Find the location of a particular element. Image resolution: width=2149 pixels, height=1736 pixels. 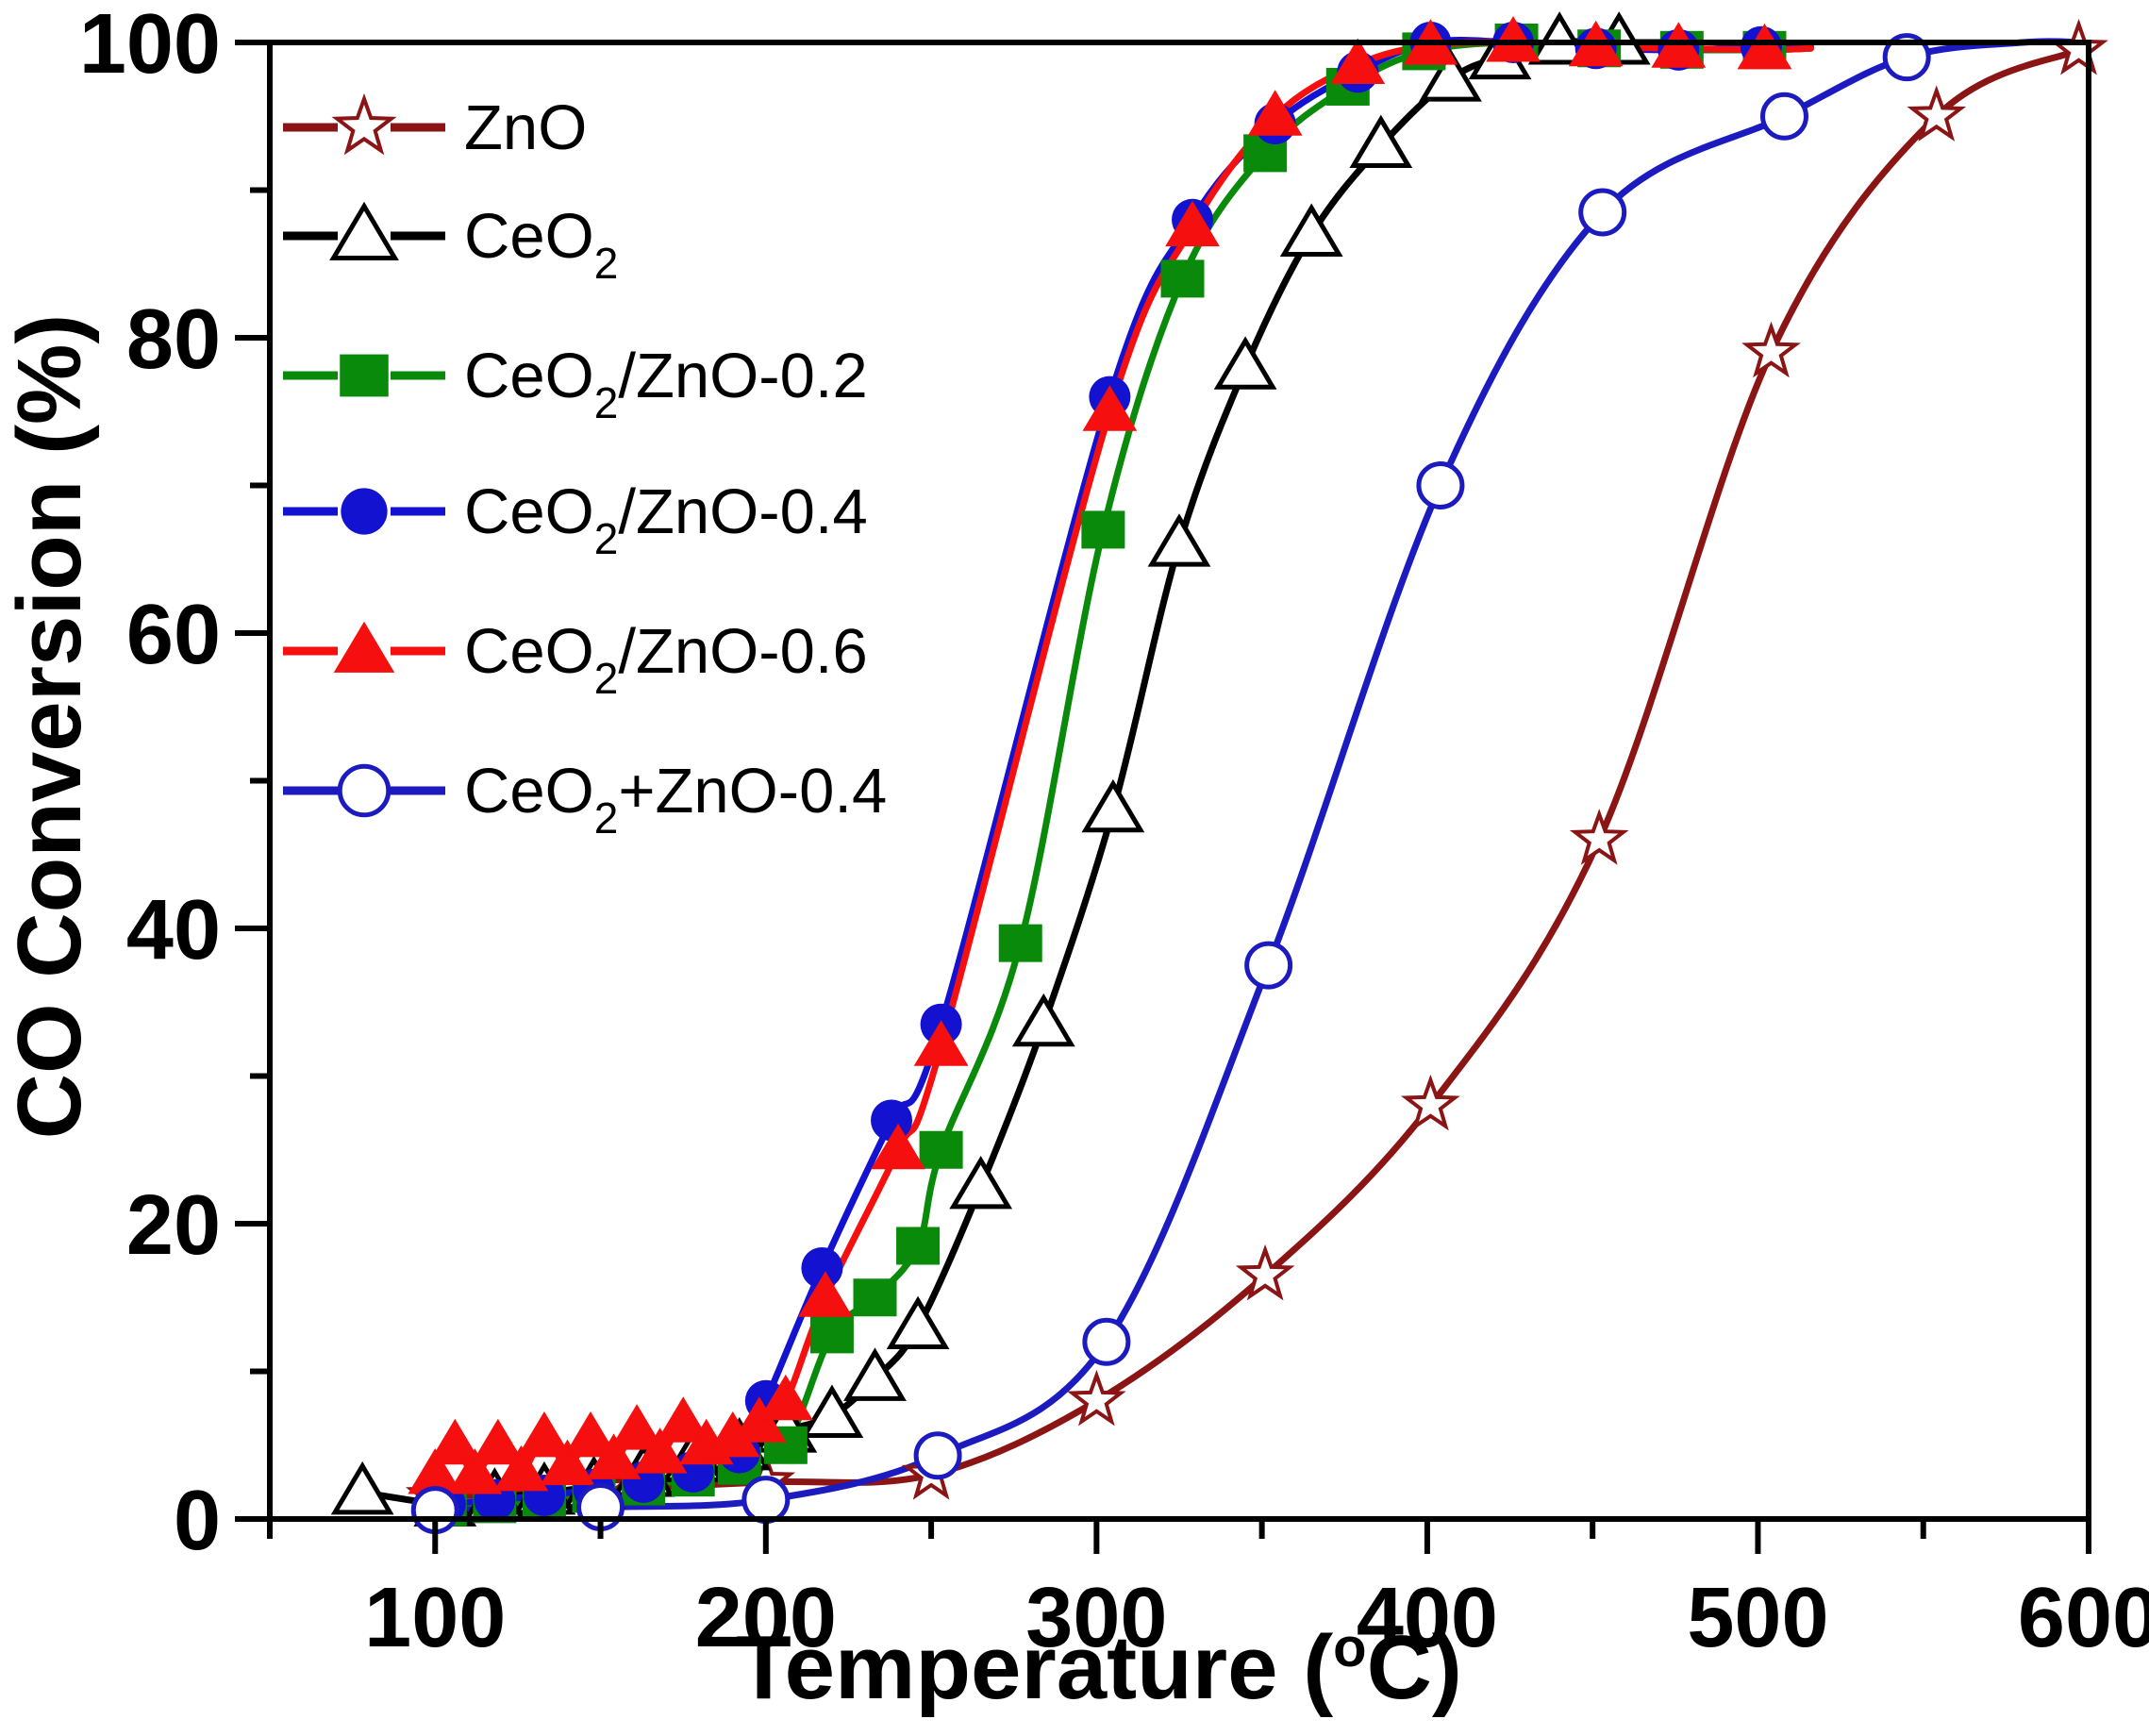

legend-label: CeO2 is located at coordinates (541, 244).